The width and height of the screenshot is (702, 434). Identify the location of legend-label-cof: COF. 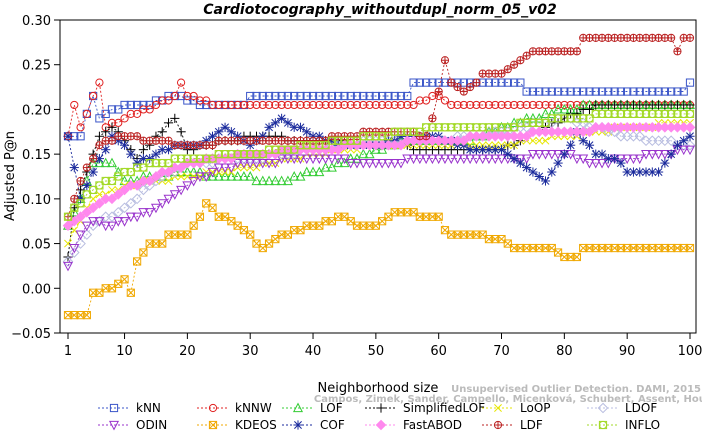
(332, 425).